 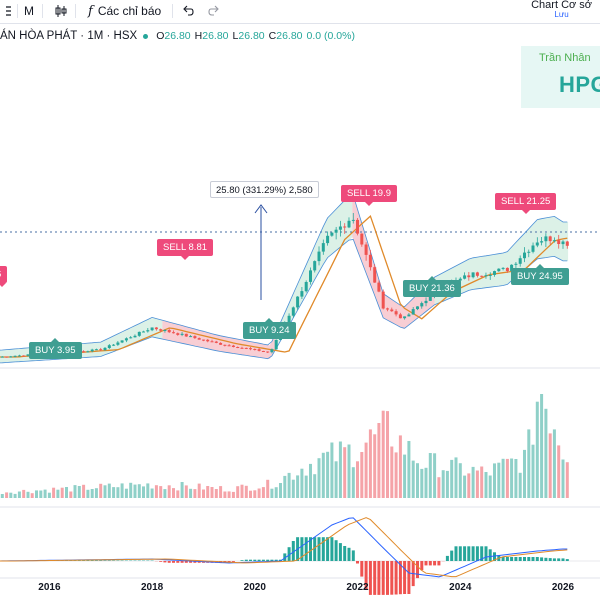 I want to click on measure-label: 25.80 (331.29%) 2,580, so click(x=264, y=189).